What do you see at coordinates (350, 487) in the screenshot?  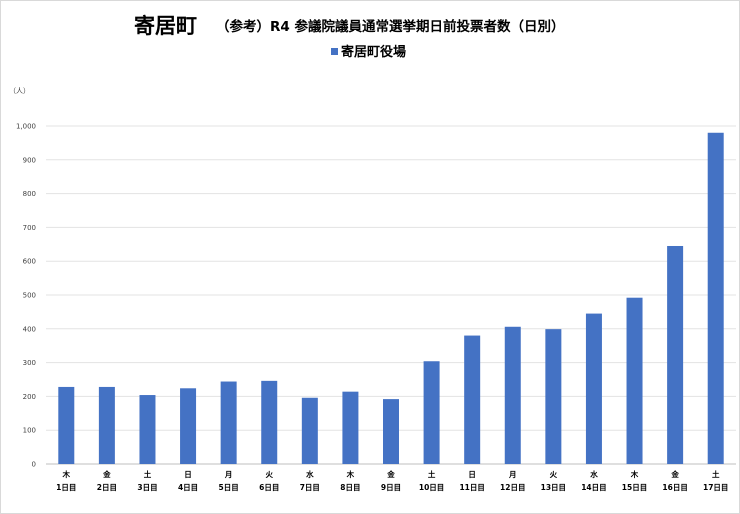 I see `x-tick-label: 8日目` at bounding box center [350, 487].